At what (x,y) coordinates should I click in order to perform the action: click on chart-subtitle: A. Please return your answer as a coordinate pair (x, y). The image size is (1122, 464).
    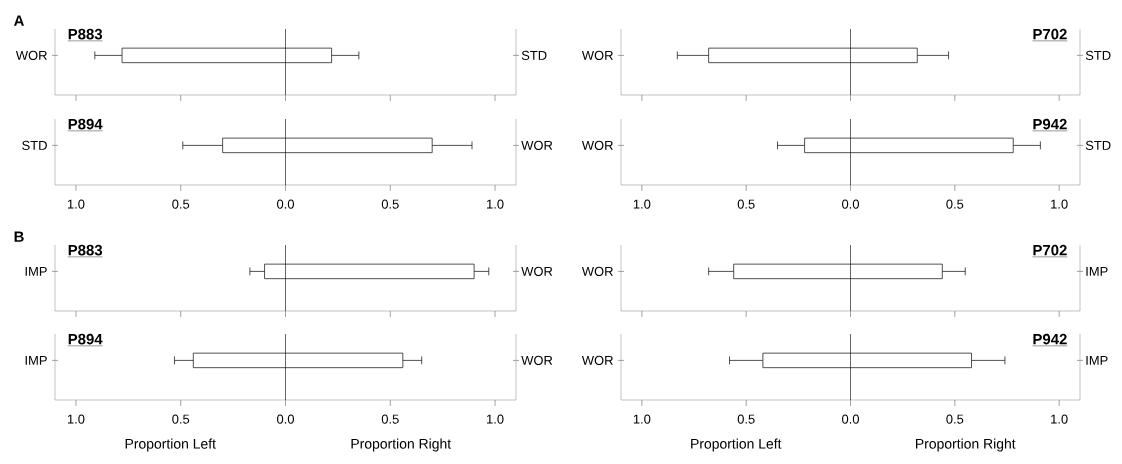
    Looking at the image, I should click on (18, 20).